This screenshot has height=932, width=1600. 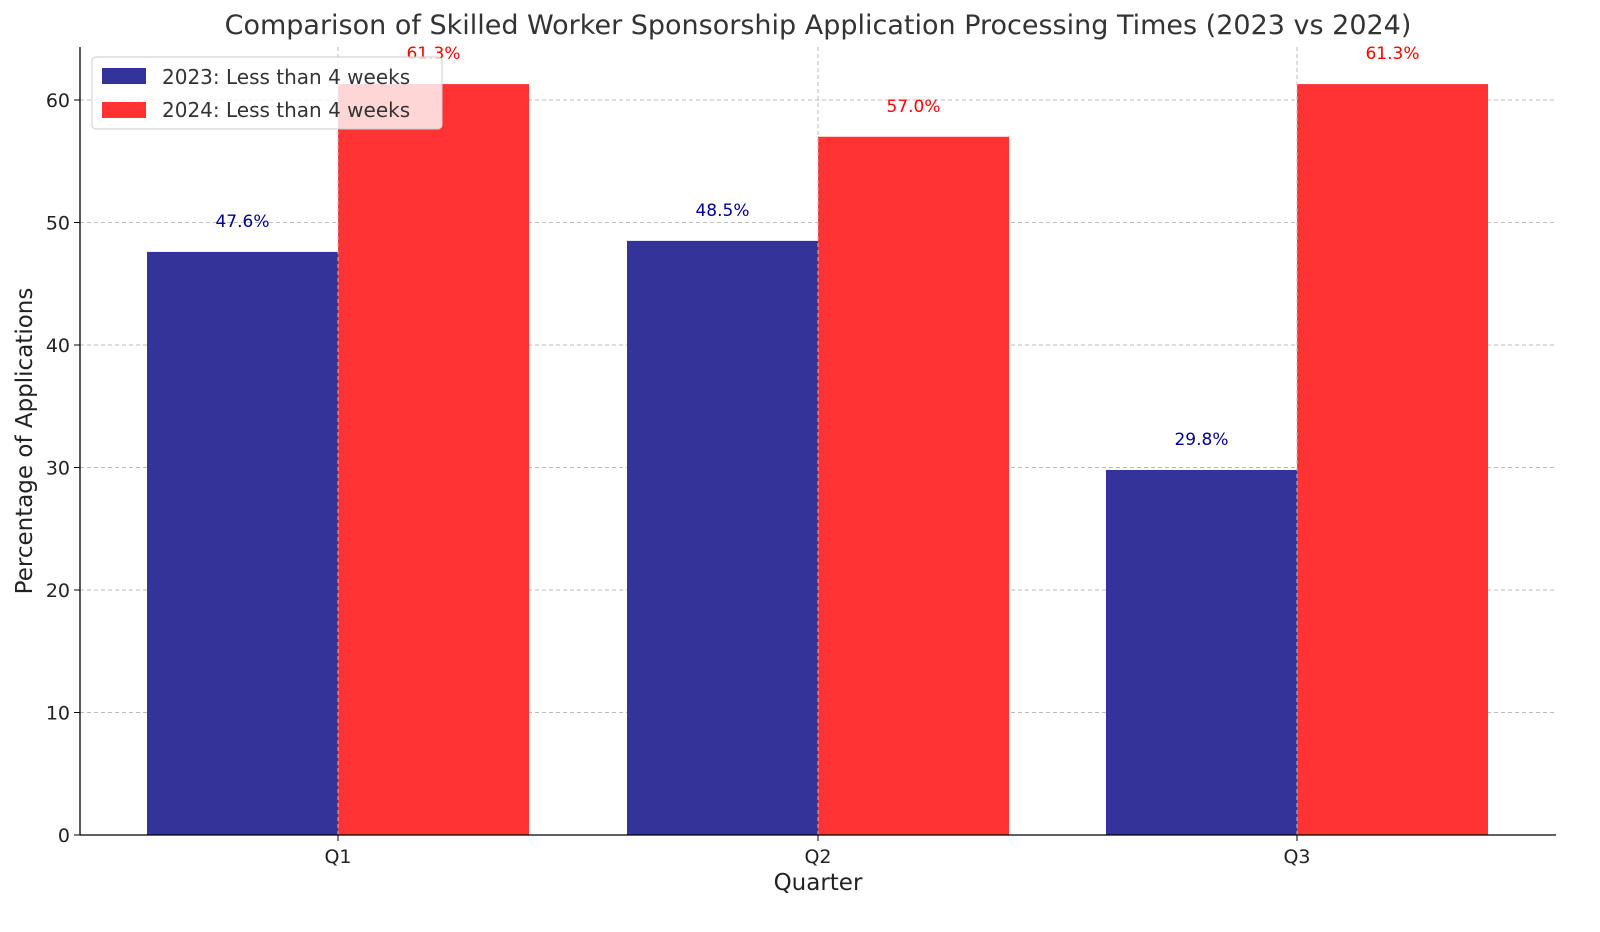 What do you see at coordinates (58, 101) in the screenshot?
I see `y-tick-label: 60` at bounding box center [58, 101].